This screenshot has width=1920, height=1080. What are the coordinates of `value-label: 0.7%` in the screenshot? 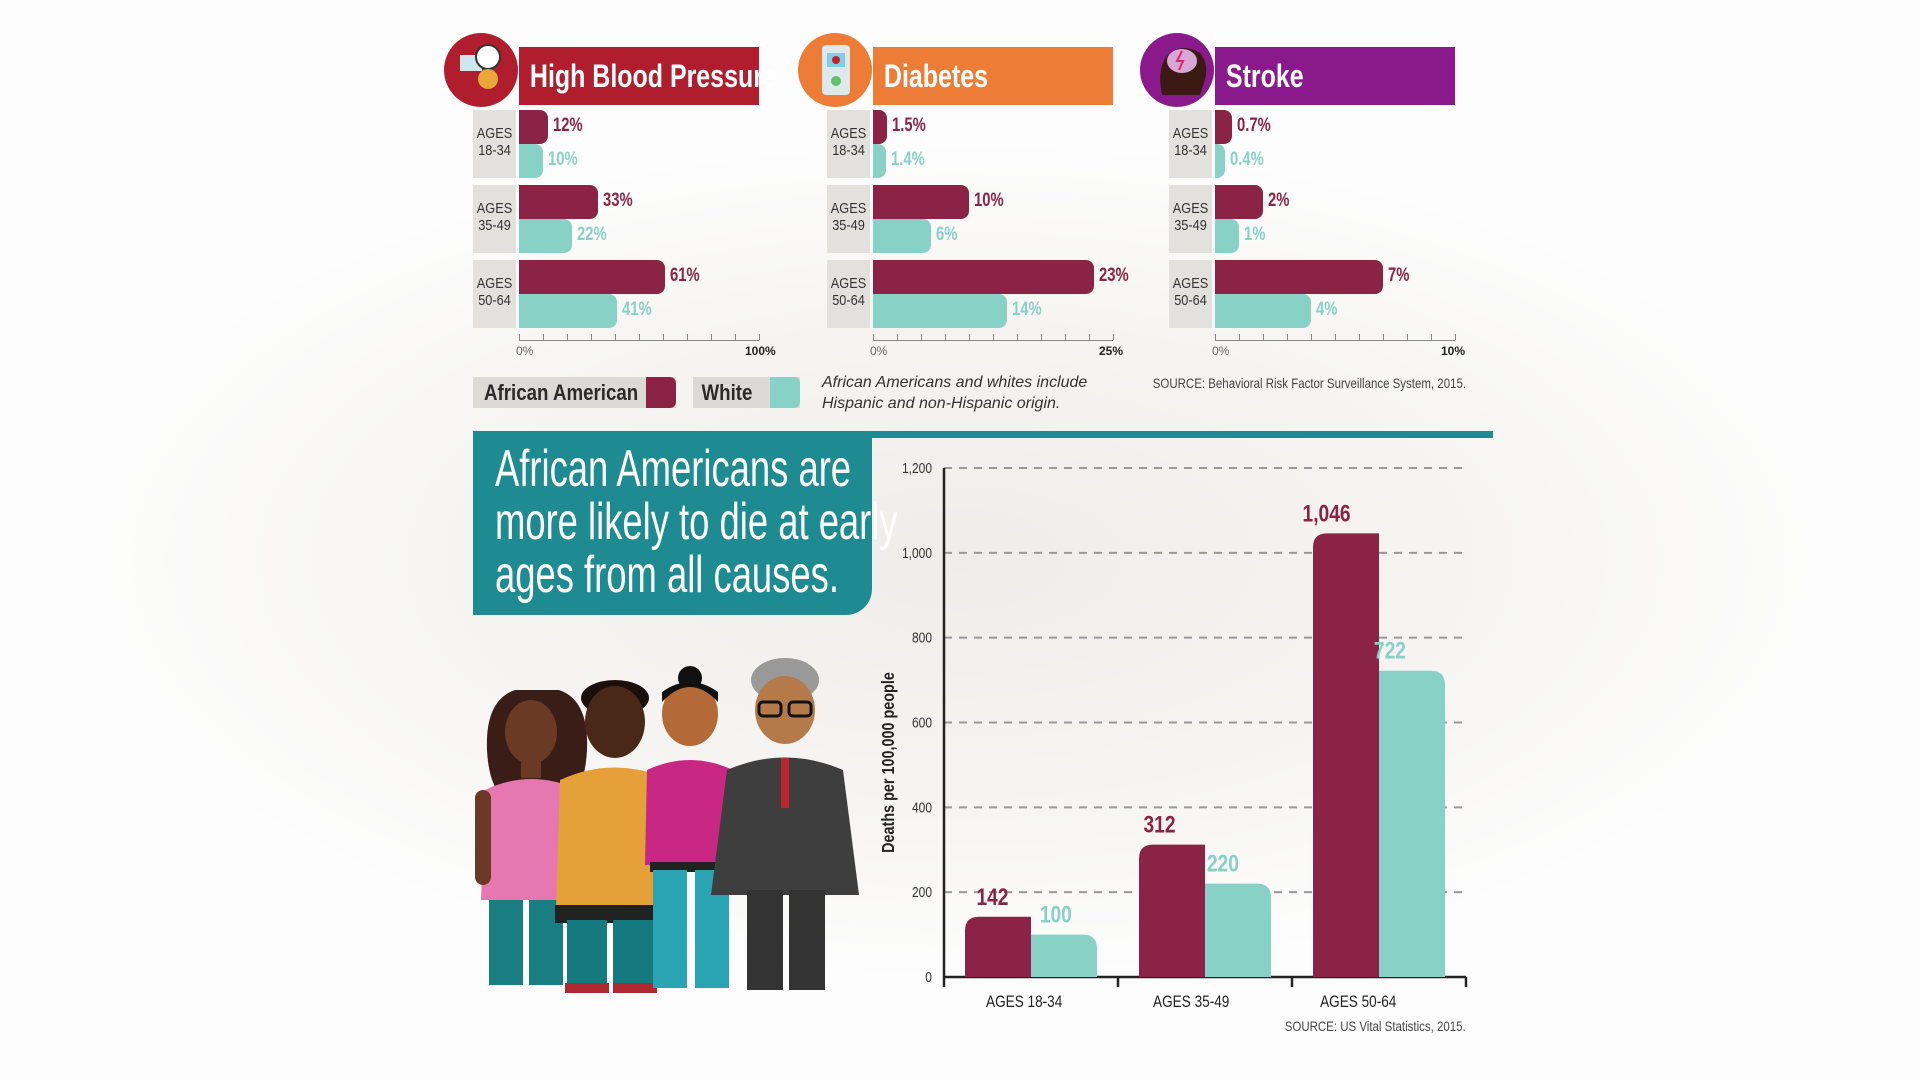 It's located at (1253, 125).